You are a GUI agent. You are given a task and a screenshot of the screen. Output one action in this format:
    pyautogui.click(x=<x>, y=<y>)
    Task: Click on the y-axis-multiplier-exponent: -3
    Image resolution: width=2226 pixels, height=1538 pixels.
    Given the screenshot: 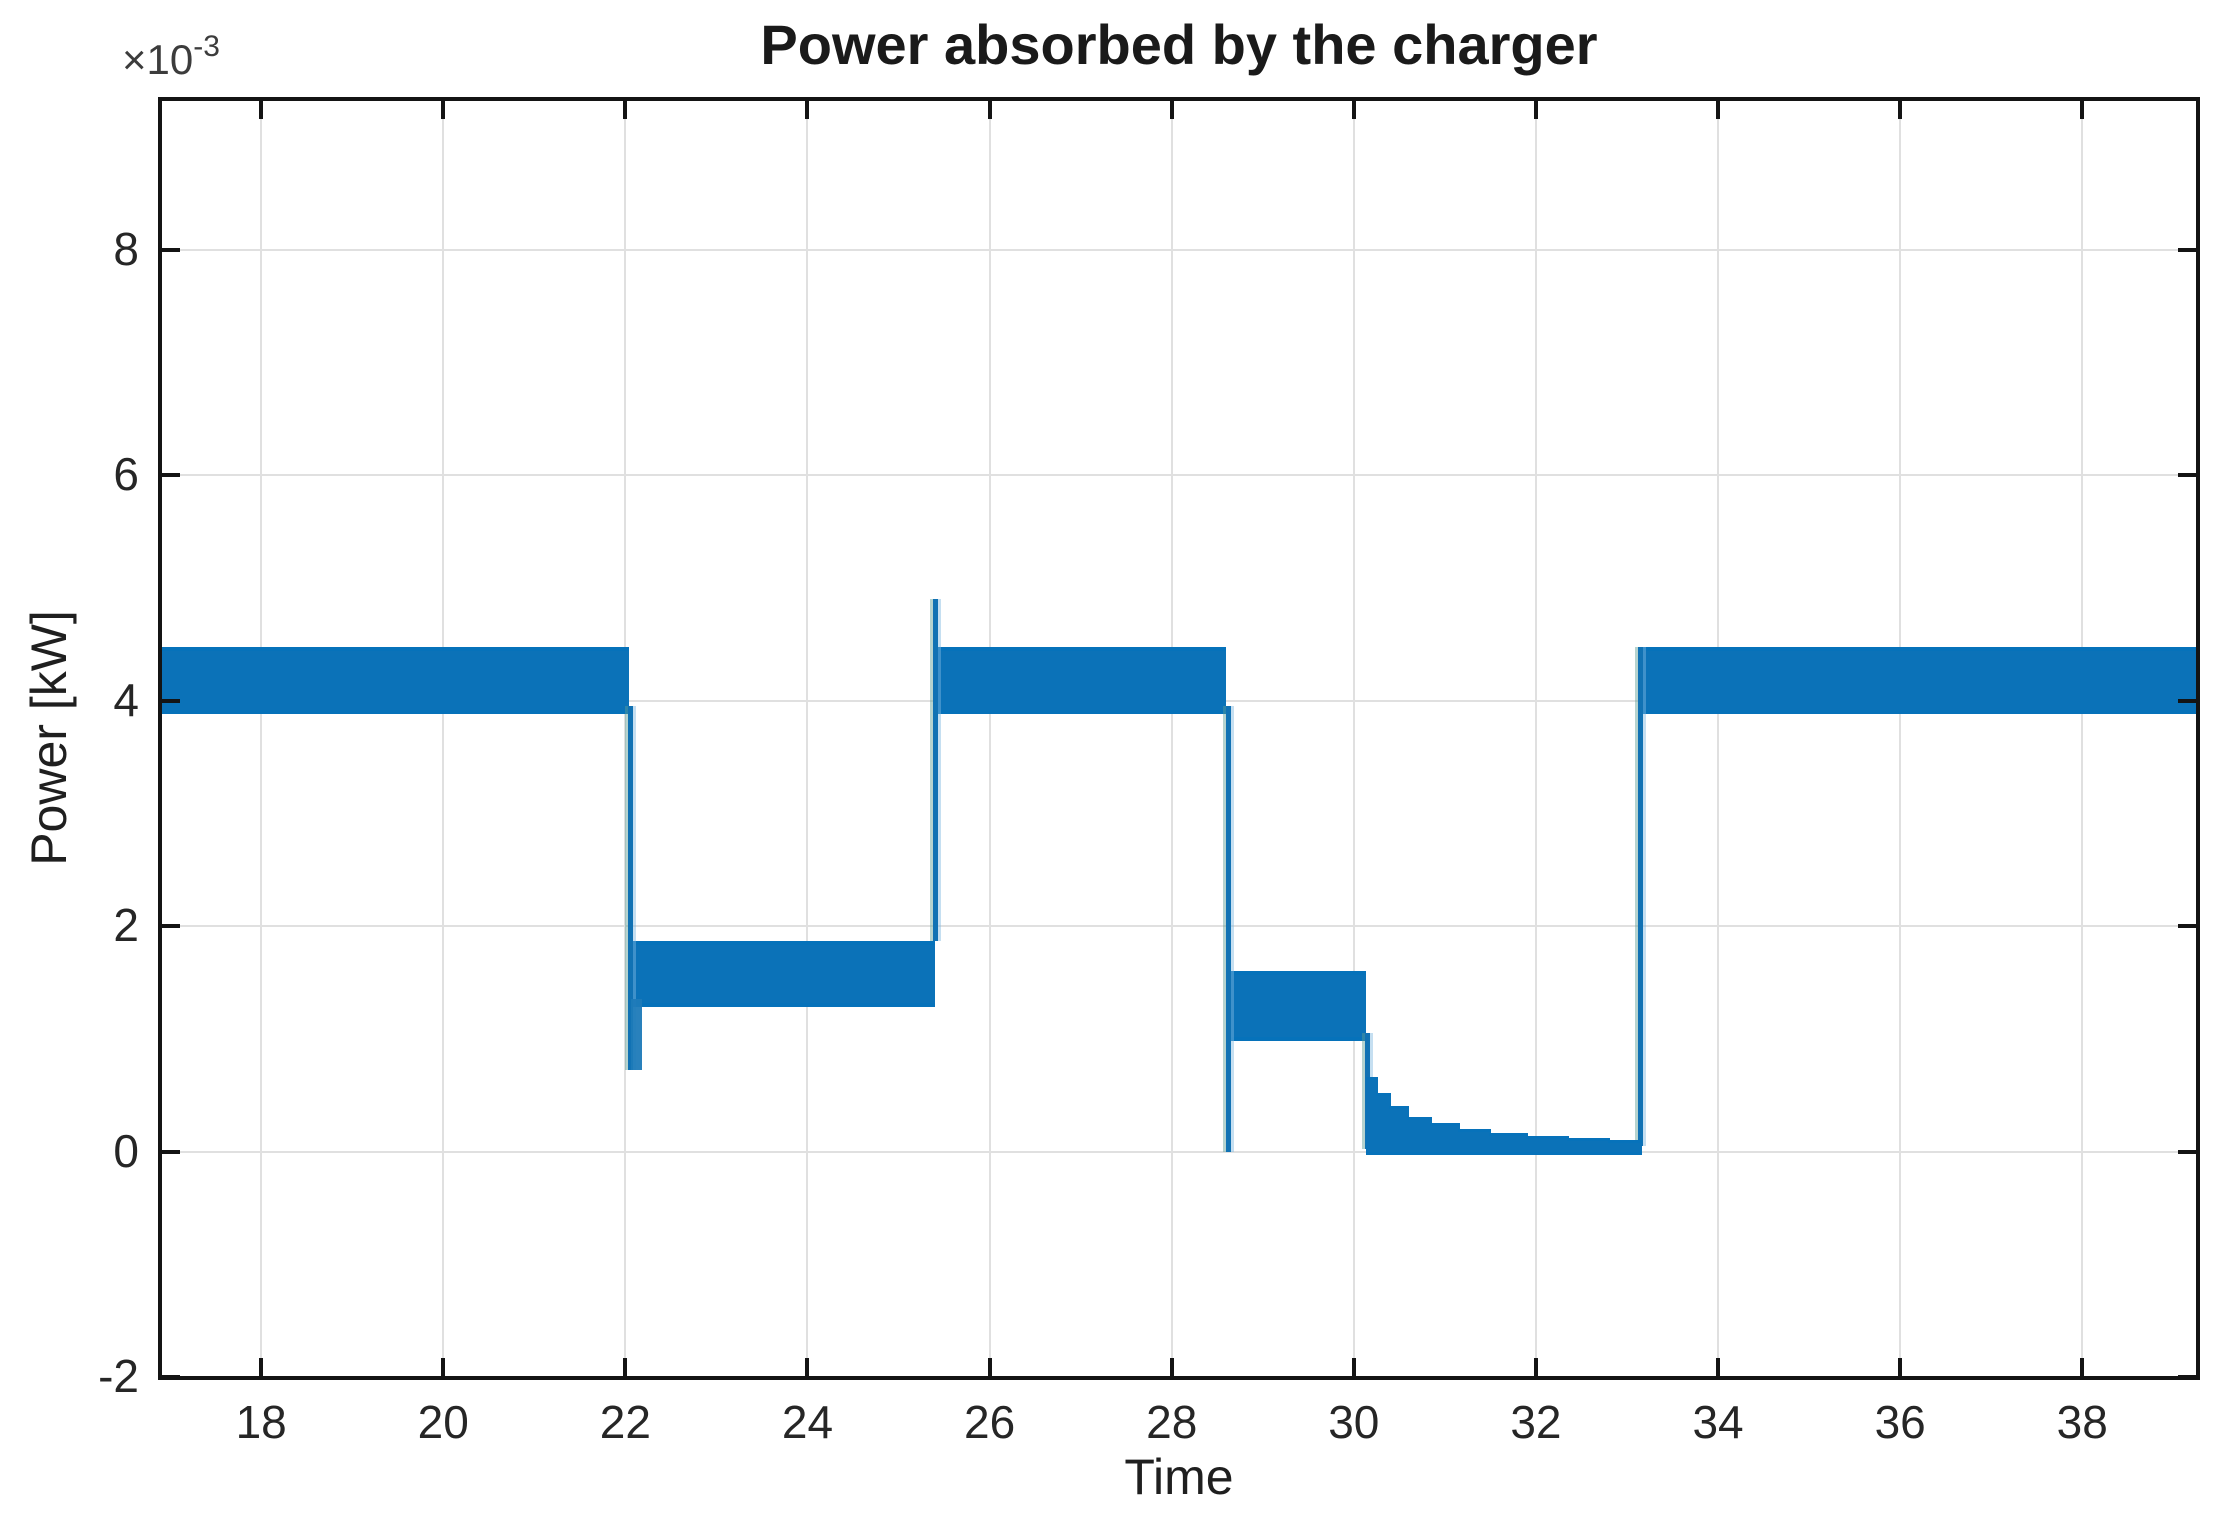 What is the action you would take?
    pyautogui.click(x=206, y=46)
    